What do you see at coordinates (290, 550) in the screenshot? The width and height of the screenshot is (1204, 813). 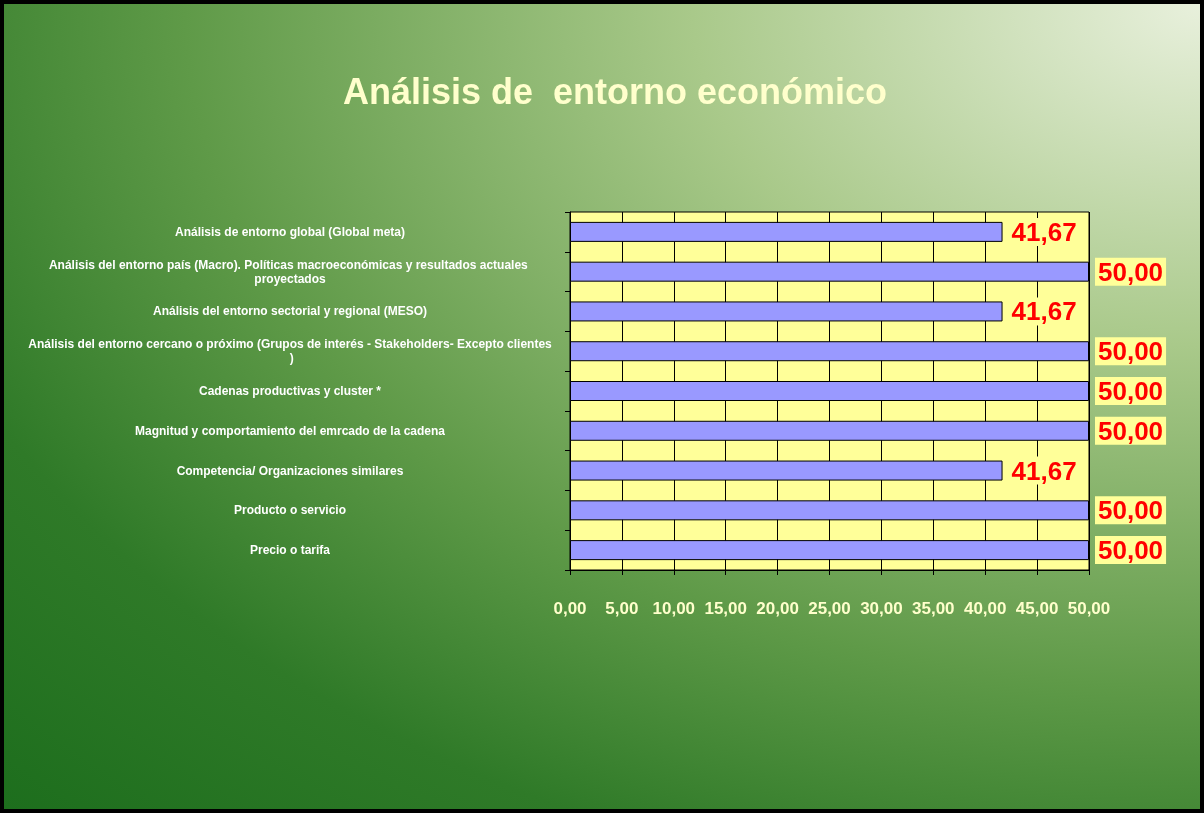 I see `y-tick-label: Precio o tarifa` at bounding box center [290, 550].